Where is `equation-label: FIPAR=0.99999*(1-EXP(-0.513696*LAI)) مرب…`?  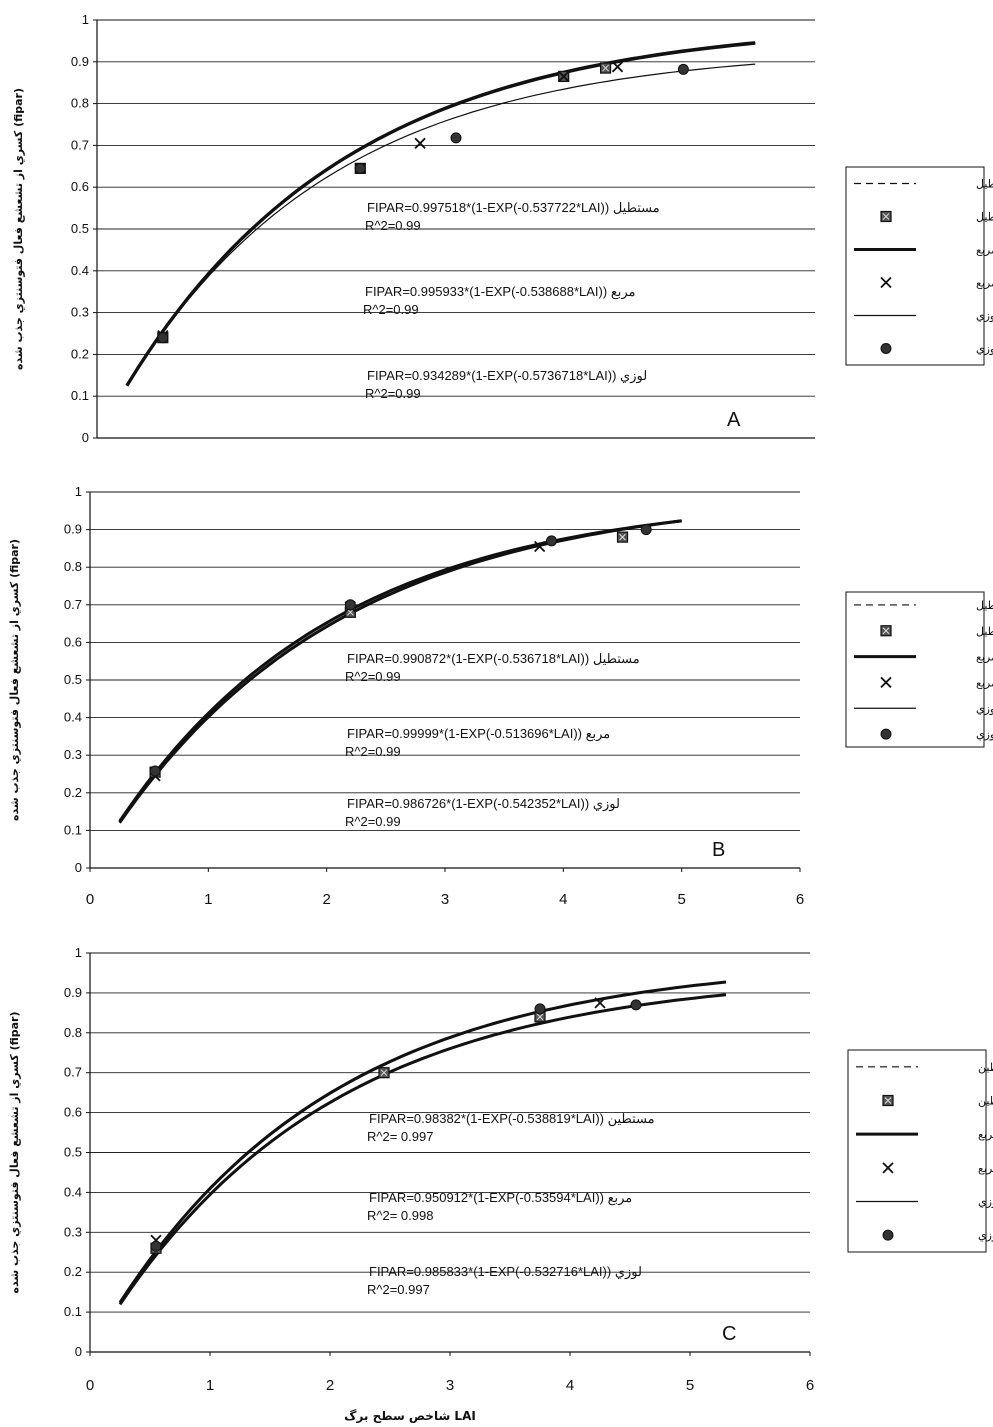
equation-label: FIPAR=0.99999*(1-EXP(-0.513696*LAI)) مرب… is located at coordinates (478, 734).